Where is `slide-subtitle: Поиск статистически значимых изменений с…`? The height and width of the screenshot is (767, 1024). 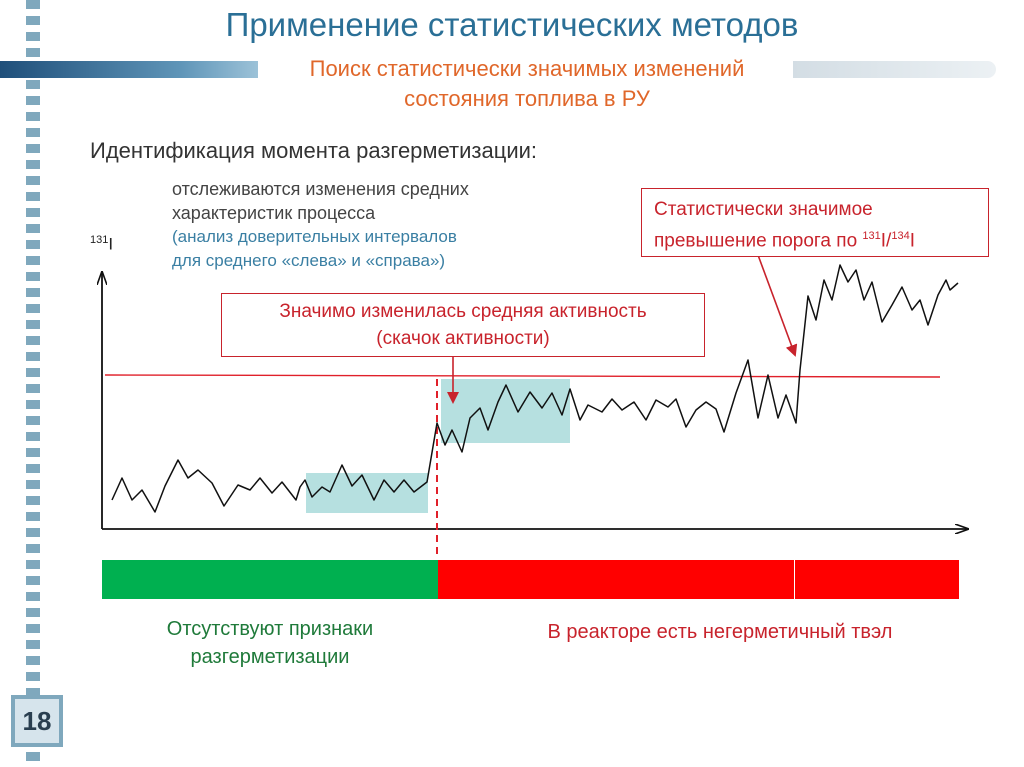 slide-subtitle: Поиск статистически значимых изменений с… is located at coordinates (527, 84).